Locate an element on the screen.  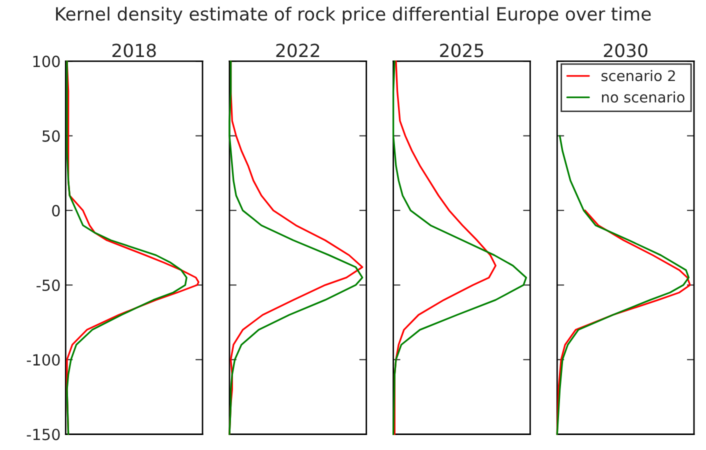
y-tick-label: 0 is located at coordinates (56, 210).